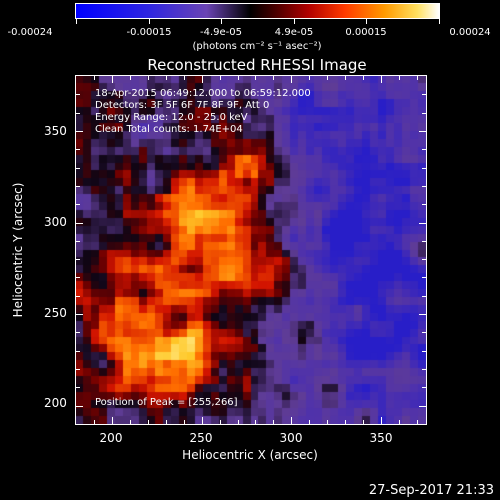 Image resolution: width=500 pixels, height=500 pixels. I want to click on y-axis-label: Heliocentric Y (arcsec), so click(18, 250).